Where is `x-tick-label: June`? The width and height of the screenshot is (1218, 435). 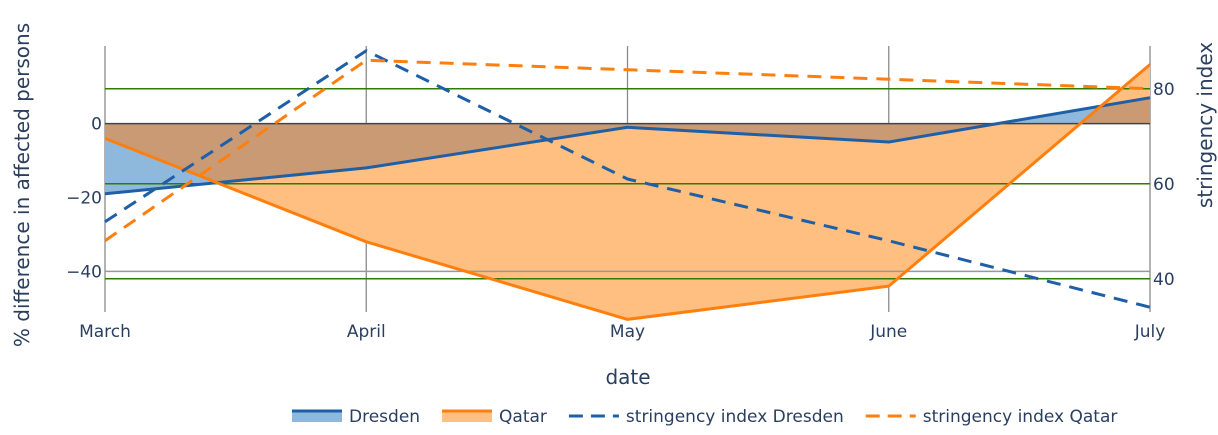 x-tick-label: June is located at coordinates (888, 332).